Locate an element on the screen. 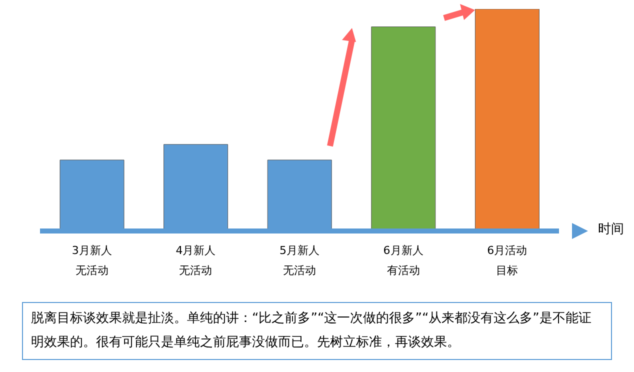 The height and width of the screenshot is (372, 634). x-tick-label: 3月新人无活动 is located at coordinates (91, 261).